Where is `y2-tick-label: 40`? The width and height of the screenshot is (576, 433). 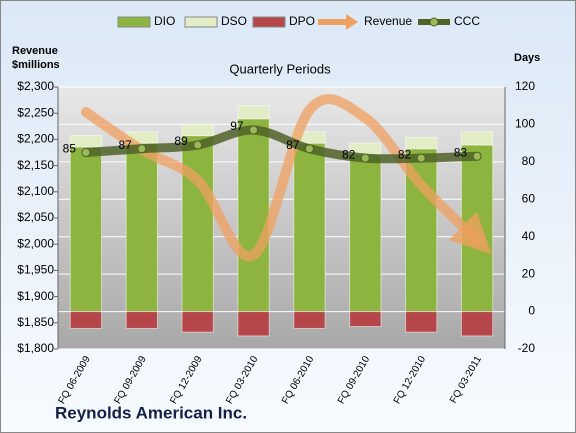 y2-tick-label: 40 is located at coordinates (529, 236).